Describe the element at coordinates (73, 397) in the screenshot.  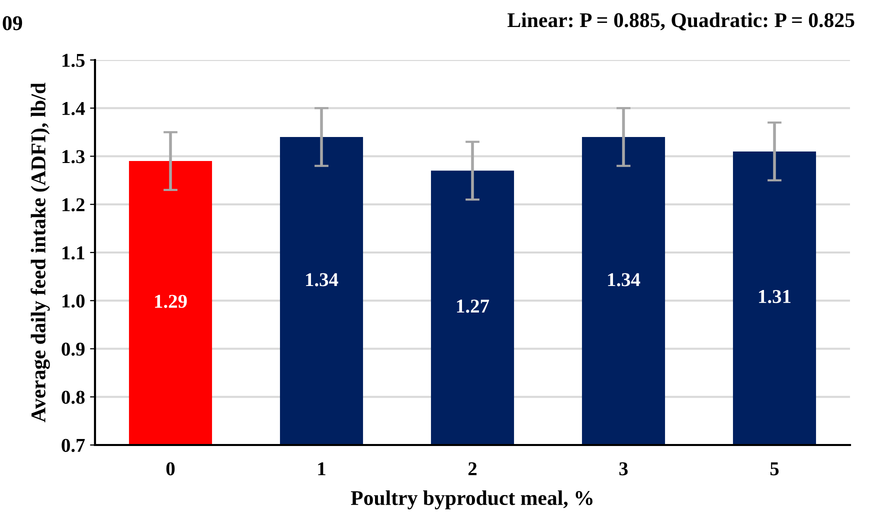
I see `y-tick-label: 0.8` at that location.